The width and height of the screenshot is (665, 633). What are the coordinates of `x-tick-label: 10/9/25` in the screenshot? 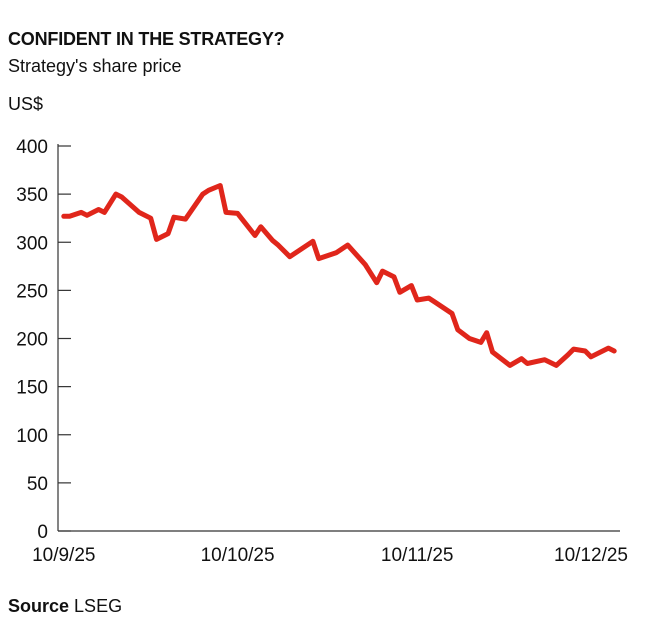 It's located at (63, 555).